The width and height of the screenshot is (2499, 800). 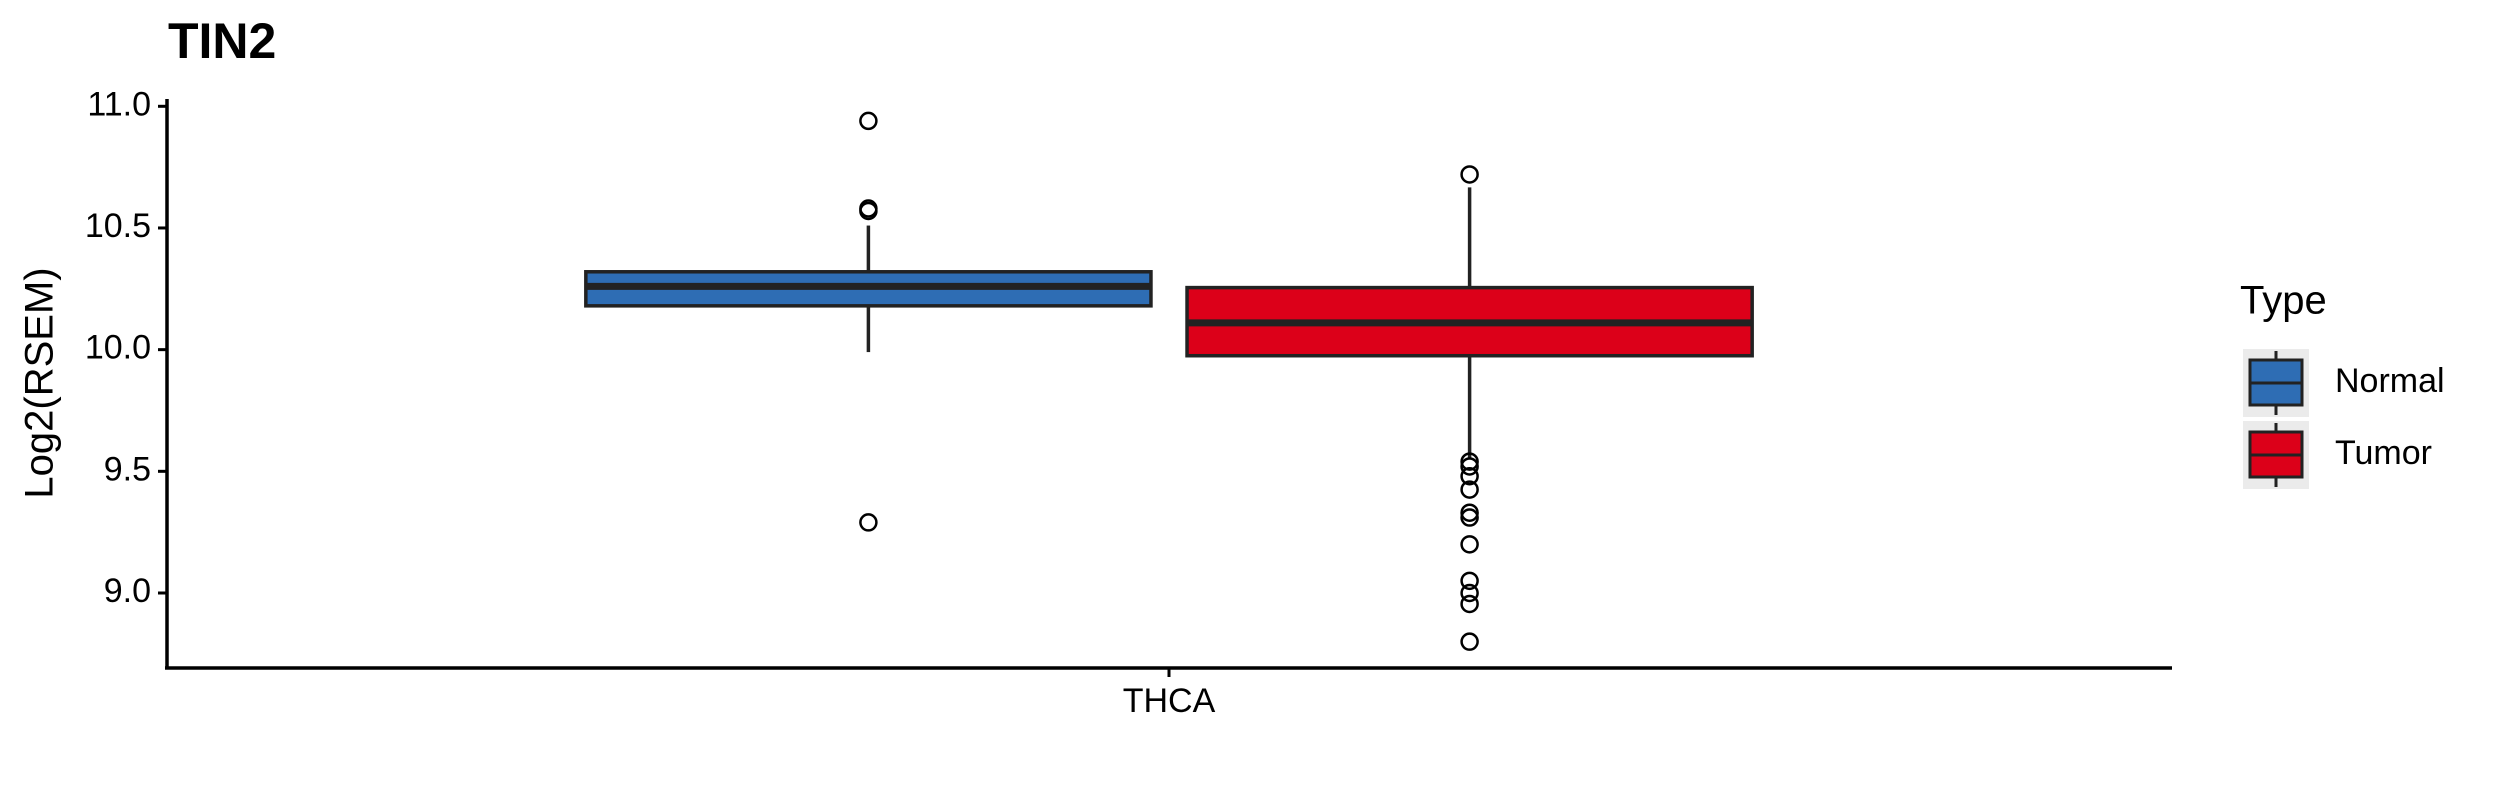 What do you see at coordinates (2390, 381) in the screenshot?
I see `legend-label: Normal` at bounding box center [2390, 381].